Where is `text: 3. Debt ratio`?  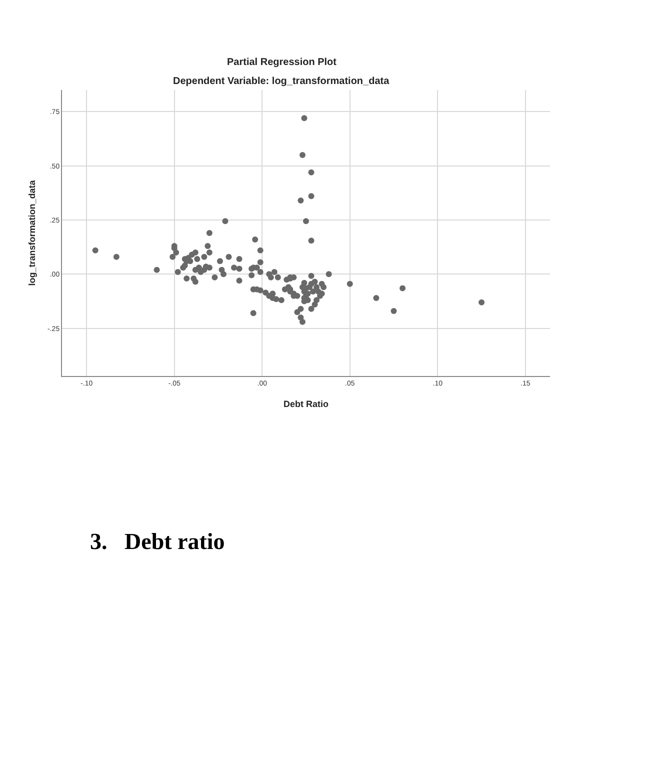 text: 3. Debt ratio is located at coordinates (157, 541).